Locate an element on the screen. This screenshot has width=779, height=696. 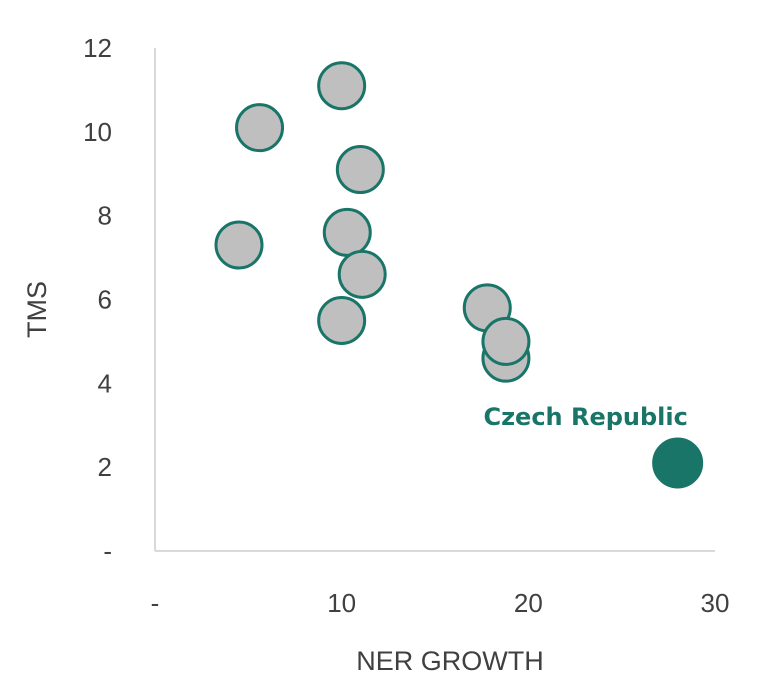
y-tick-labels: - 2 4 6 8 10 12 is located at coordinates (97, 299).